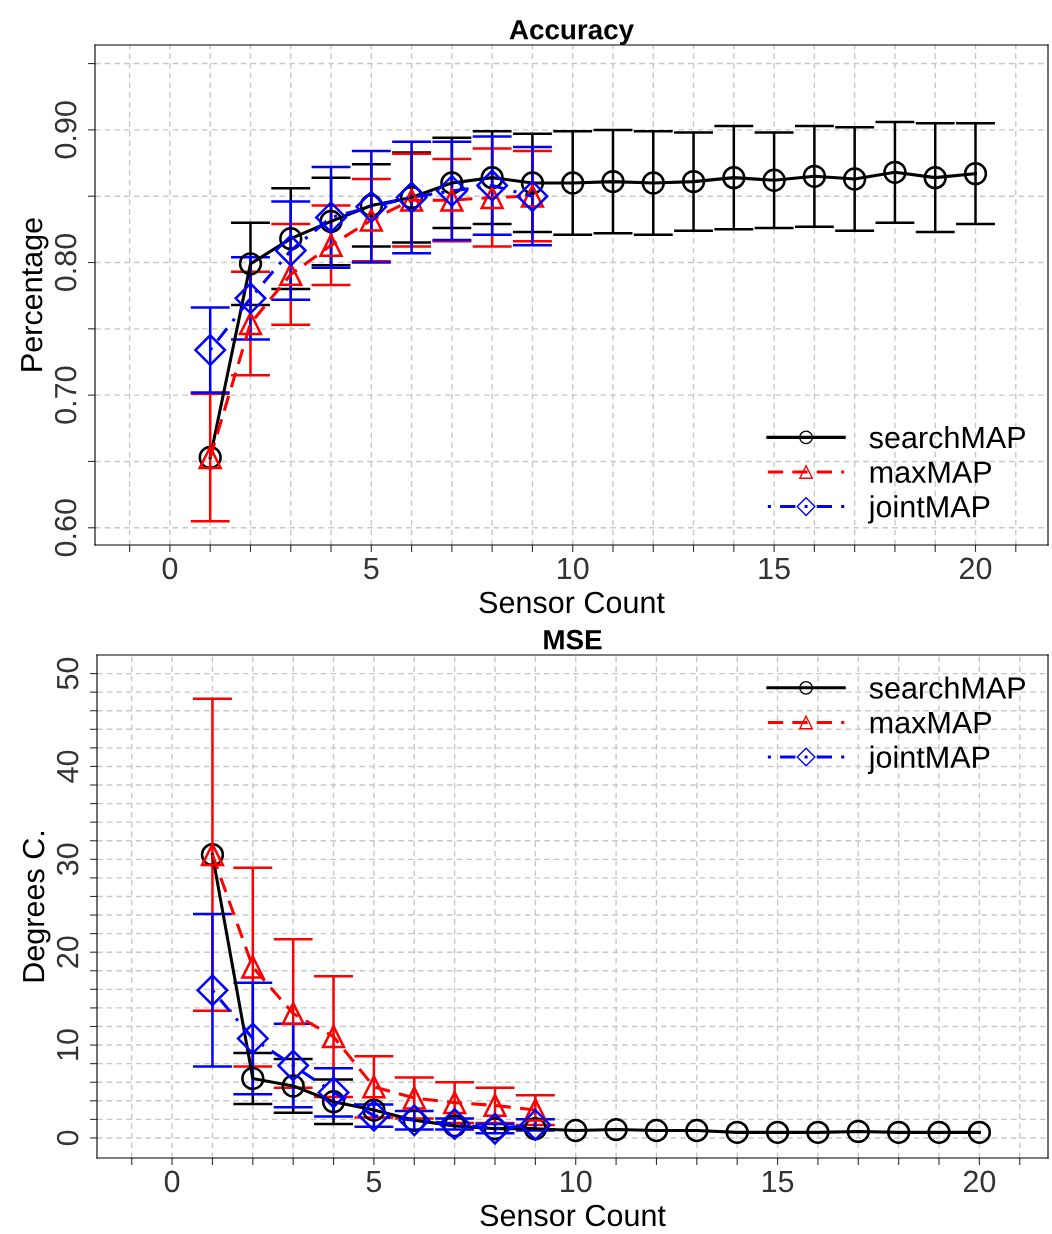  I want to click on y-axis-title: Percentage, so click(35, 294).